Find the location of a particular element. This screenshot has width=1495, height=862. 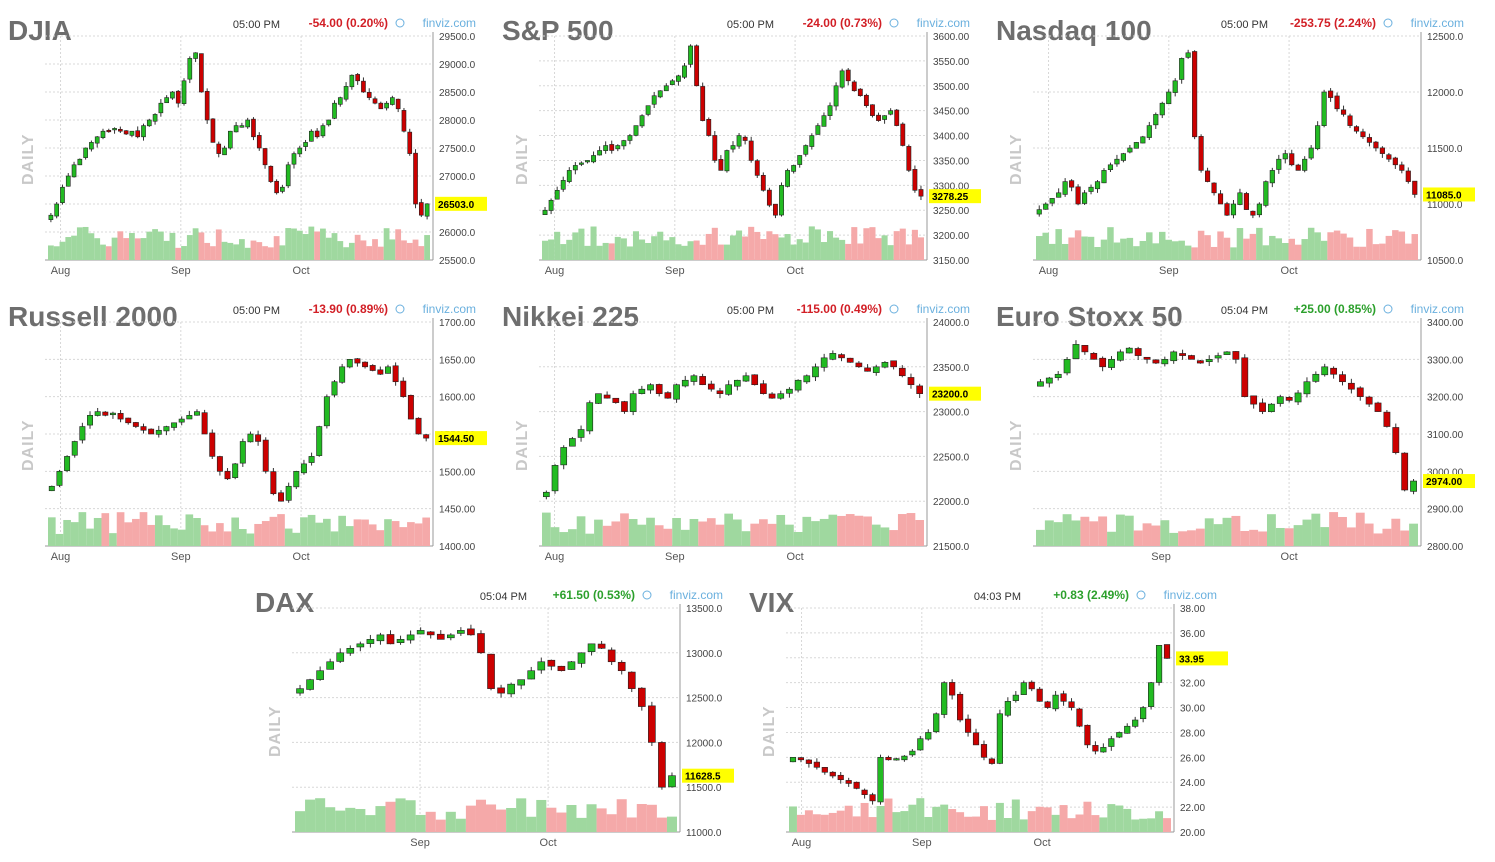

y-tick-label: 13000.0 is located at coordinates (704, 654).